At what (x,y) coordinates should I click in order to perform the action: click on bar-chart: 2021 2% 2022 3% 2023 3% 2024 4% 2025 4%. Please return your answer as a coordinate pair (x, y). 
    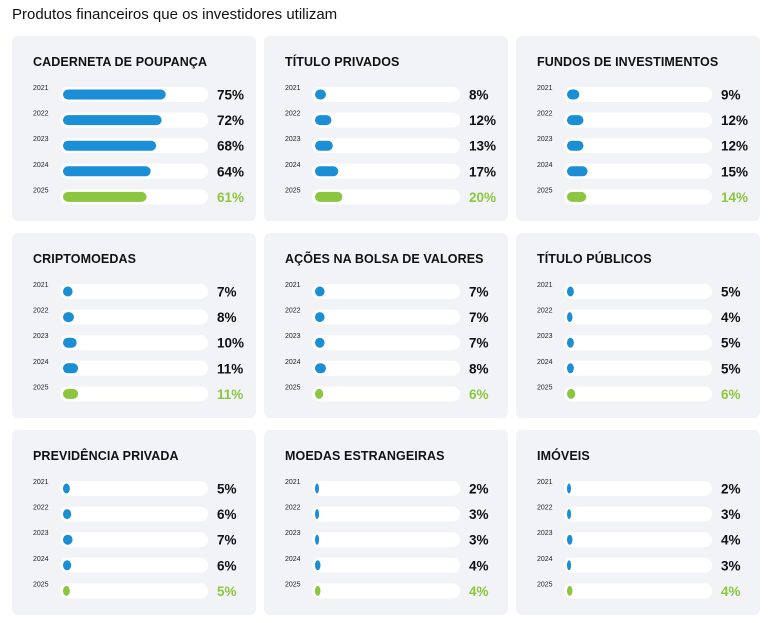
    Looking at the image, I should click on (387, 539).